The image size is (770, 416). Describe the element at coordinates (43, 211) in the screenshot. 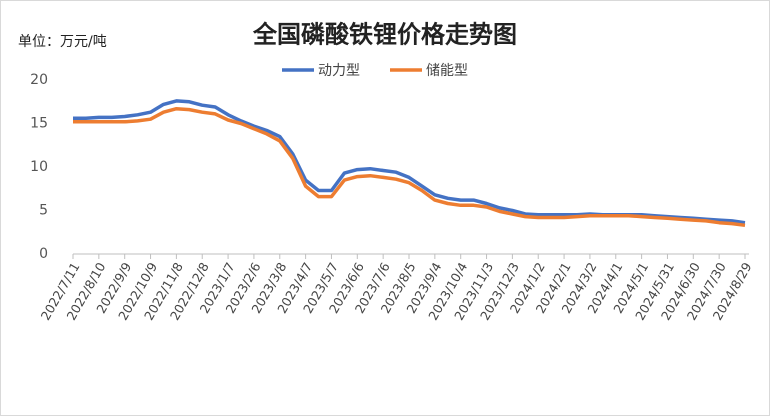

I see `y-tick-label: 5` at that location.